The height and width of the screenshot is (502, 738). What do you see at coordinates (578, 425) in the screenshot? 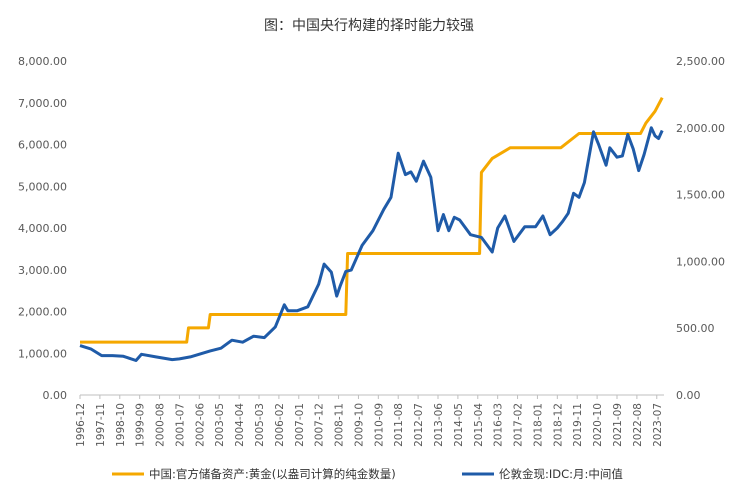
I see `x-tick-label: 2019-11` at bounding box center [578, 425].